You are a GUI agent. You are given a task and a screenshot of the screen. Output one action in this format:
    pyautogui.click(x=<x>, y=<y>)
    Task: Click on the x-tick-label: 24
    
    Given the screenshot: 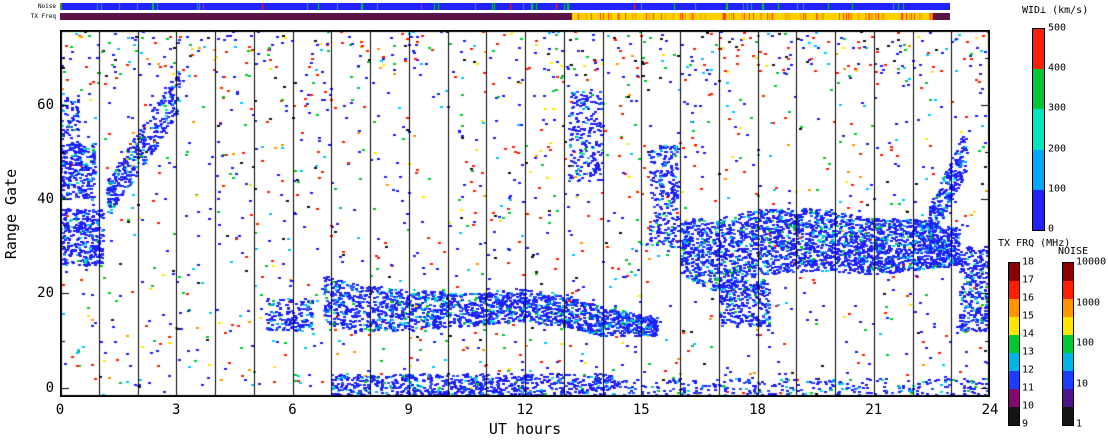 What is the action you would take?
    pyautogui.click(x=990, y=410)
    